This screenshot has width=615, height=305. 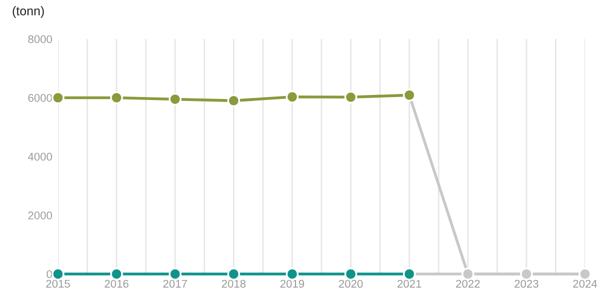 What do you see at coordinates (49, 274) in the screenshot?
I see `y-tick-label: 0` at bounding box center [49, 274].